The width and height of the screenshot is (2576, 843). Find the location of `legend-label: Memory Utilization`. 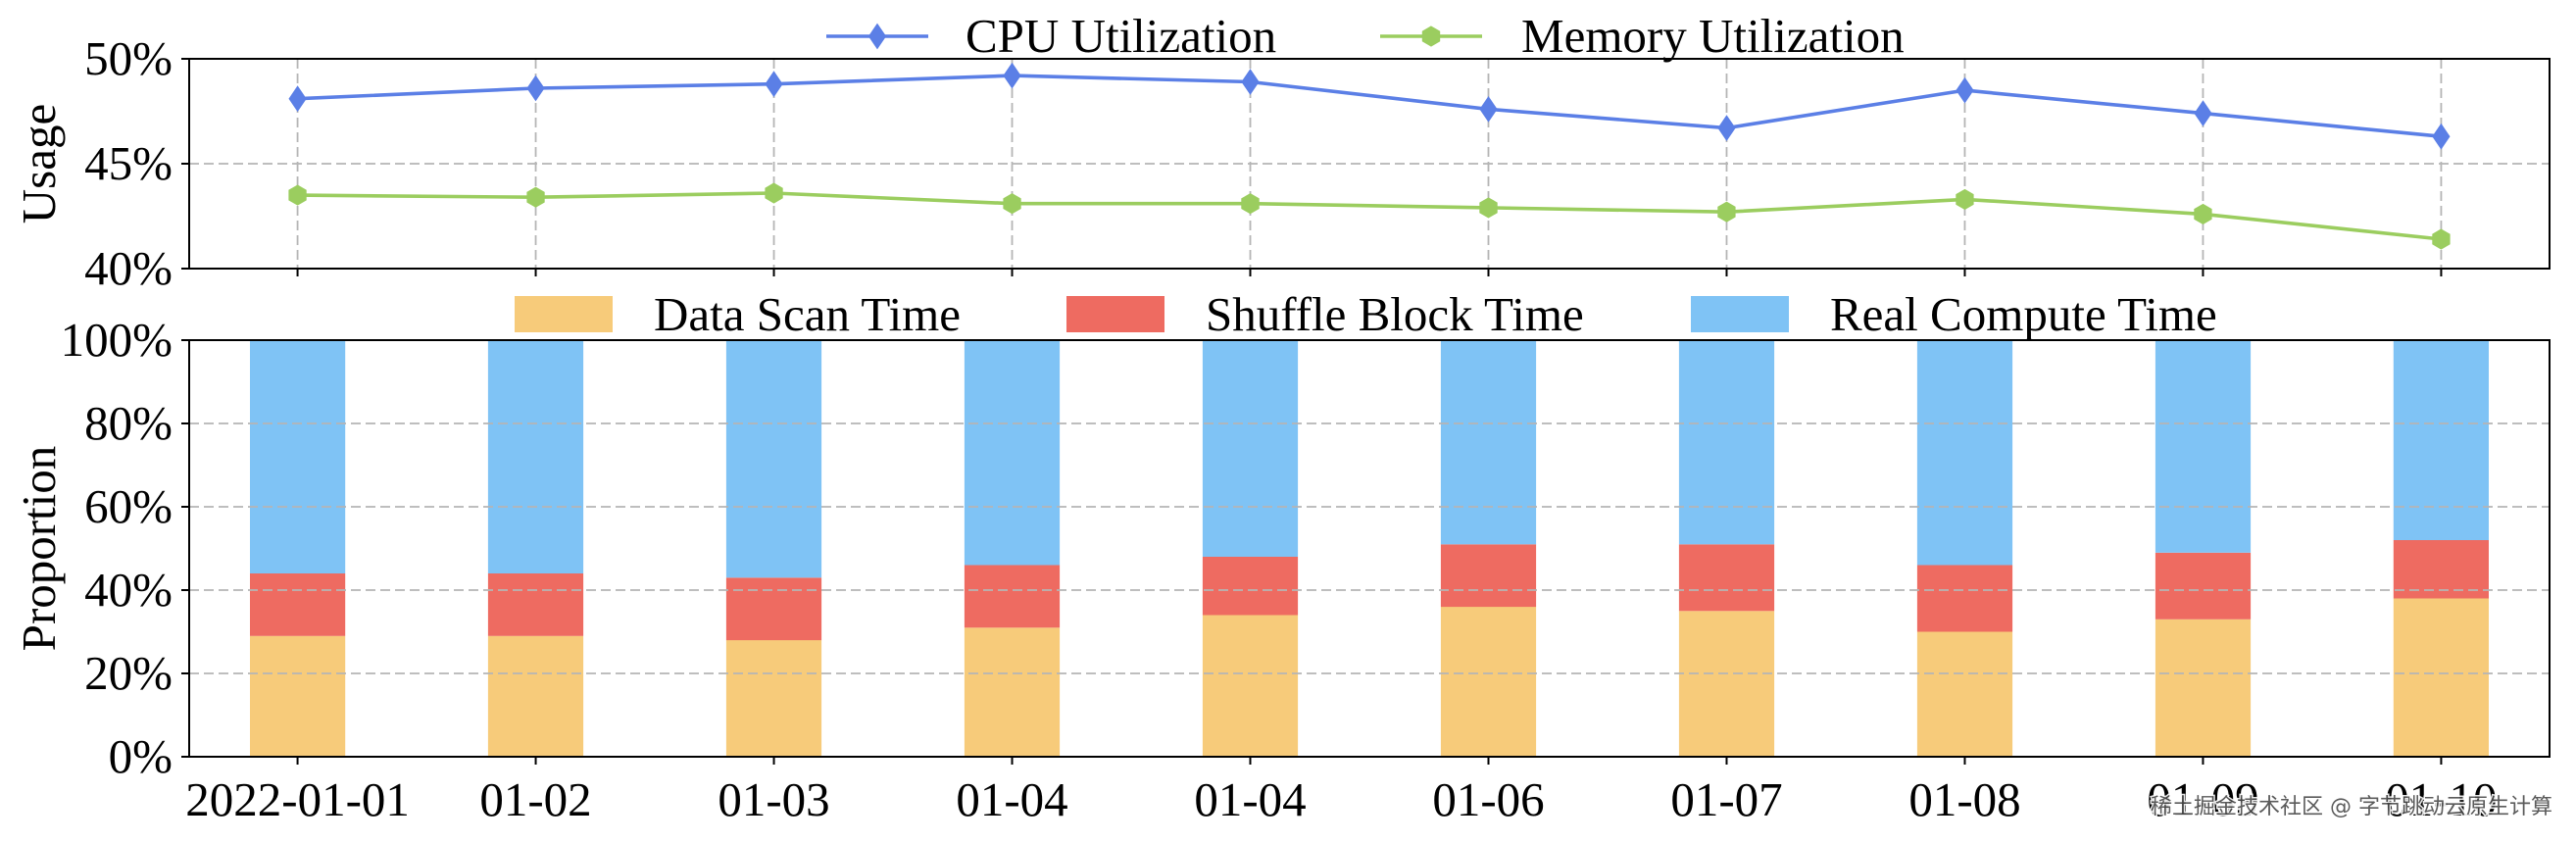

legend-label: Memory Utilization is located at coordinates (1713, 36).